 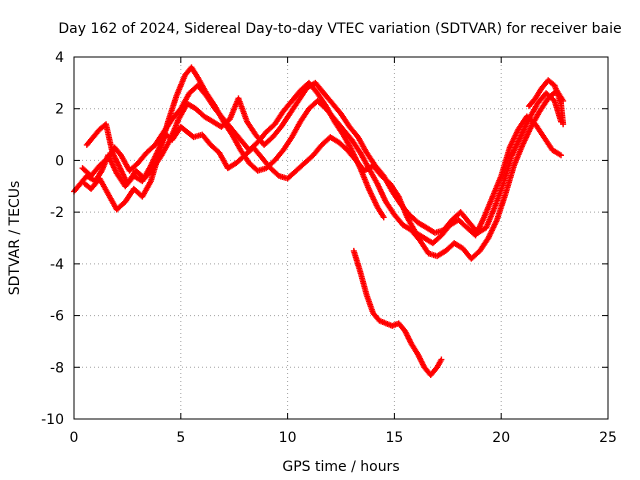 What do you see at coordinates (57, 317) in the screenshot?
I see `y-tick-label: -6` at bounding box center [57, 317].